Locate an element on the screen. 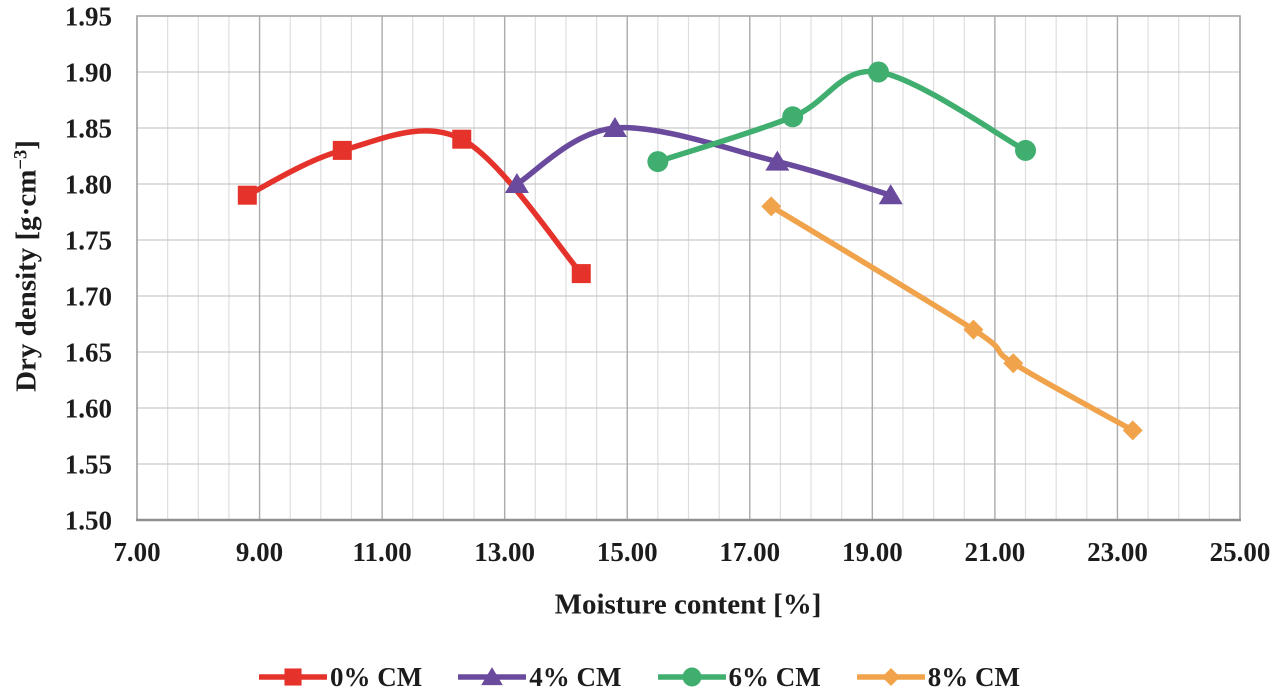 This screenshot has width=1279, height=699. legend-marker-square is located at coordinates (293, 677).